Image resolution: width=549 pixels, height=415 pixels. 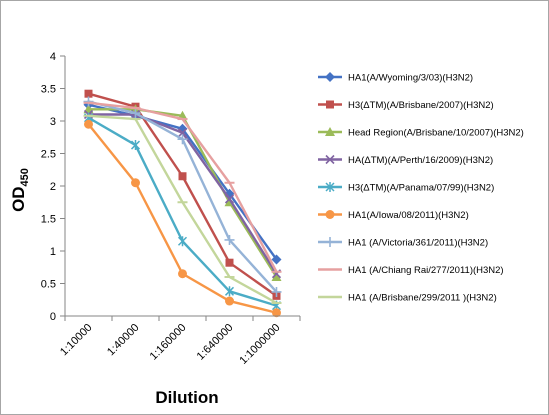 What do you see at coordinates (420, 160) in the screenshot?
I see `legend-label: HA(ΔTM)(A/Perth/16/2009)(H3N2)` at bounding box center [420, 160].